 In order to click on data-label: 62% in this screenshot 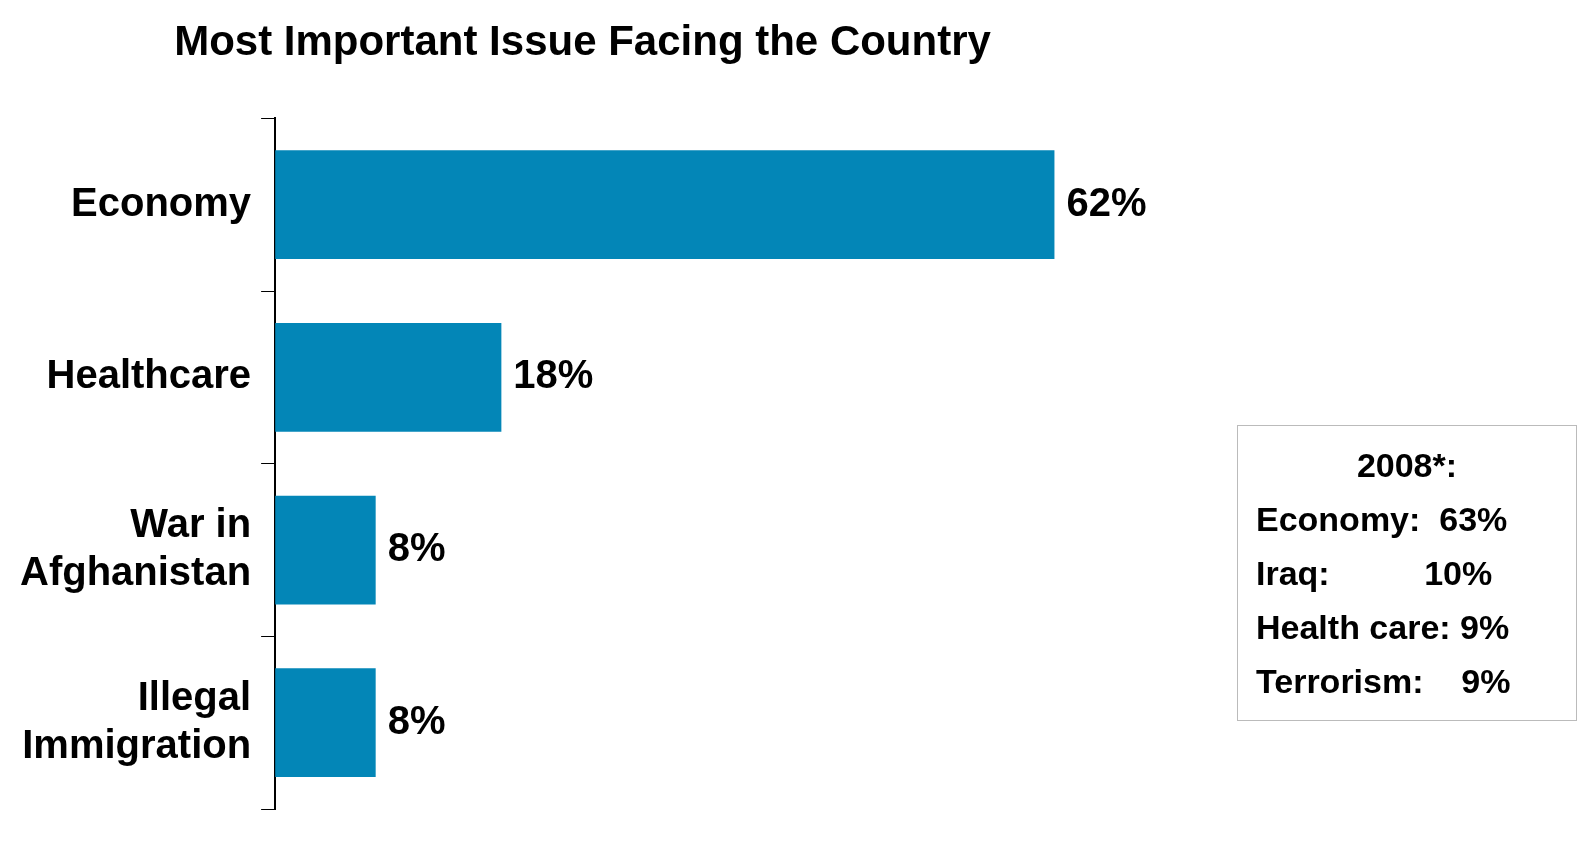, I will do `click(1106, 201)`.